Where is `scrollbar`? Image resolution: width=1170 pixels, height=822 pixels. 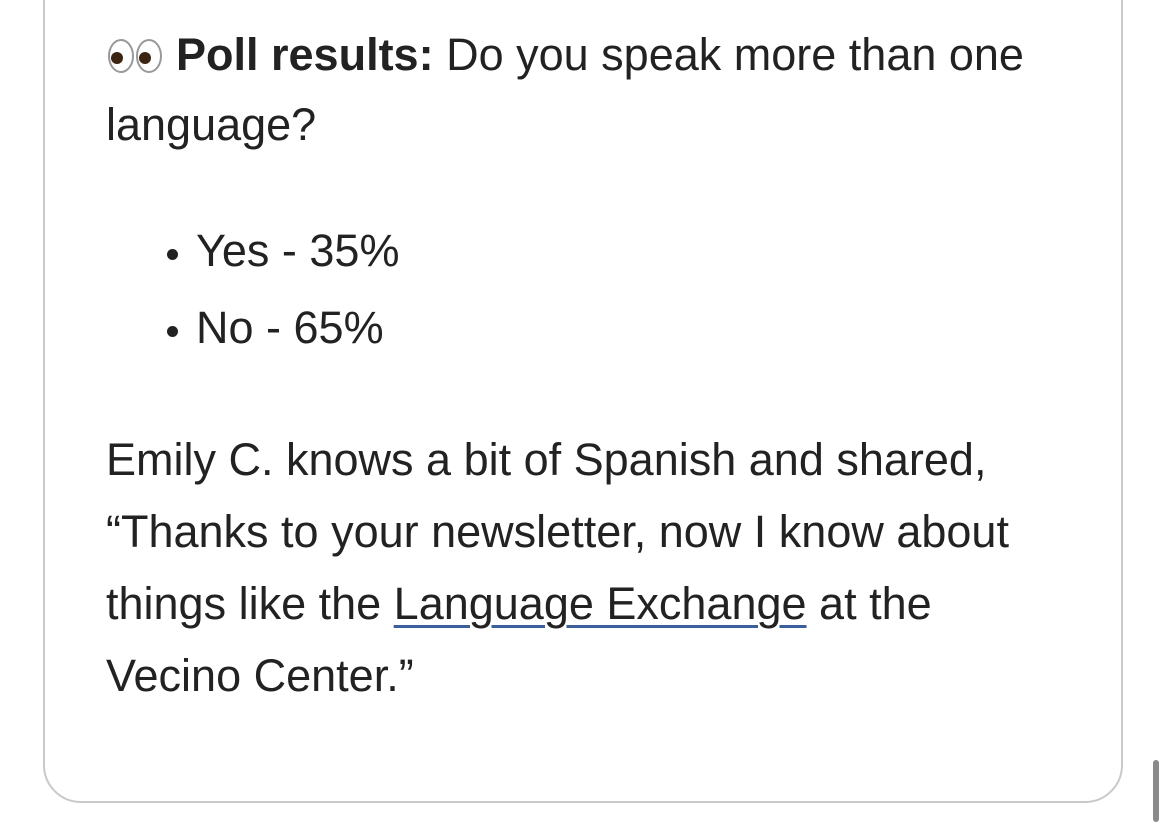 scrollbar is located at coordinates (1156, 791).